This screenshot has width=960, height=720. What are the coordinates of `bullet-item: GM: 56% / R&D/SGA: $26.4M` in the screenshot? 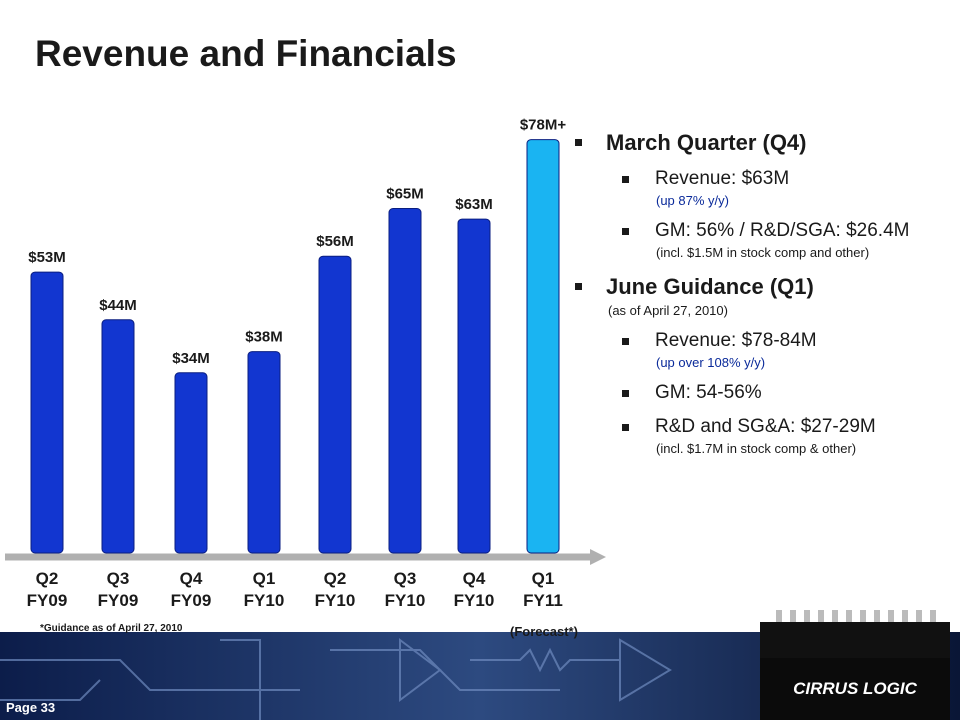 It's located at (764, 231).